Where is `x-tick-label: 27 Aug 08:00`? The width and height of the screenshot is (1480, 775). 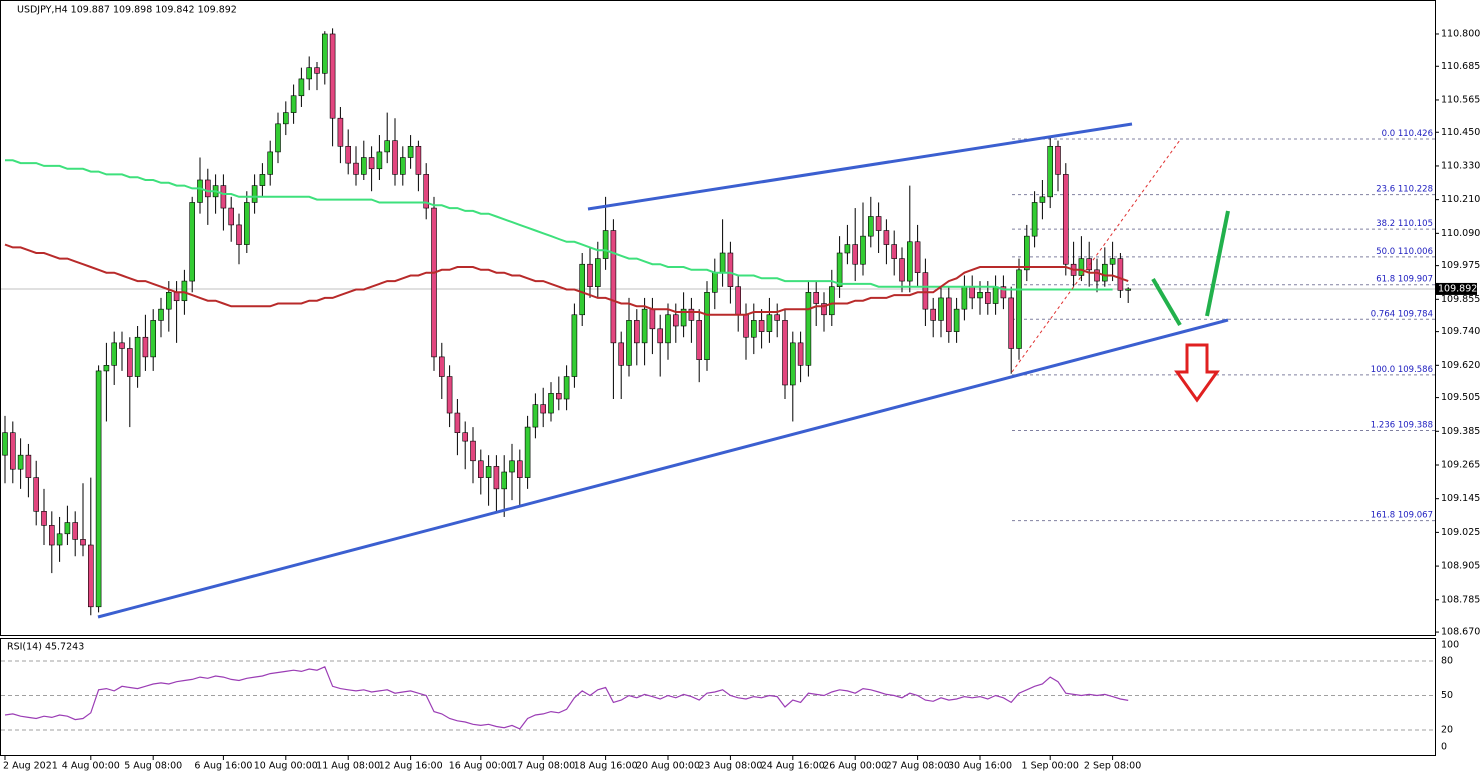
x-tick-label: 27 Aug 08:00 is located at coordinates (918, 766).